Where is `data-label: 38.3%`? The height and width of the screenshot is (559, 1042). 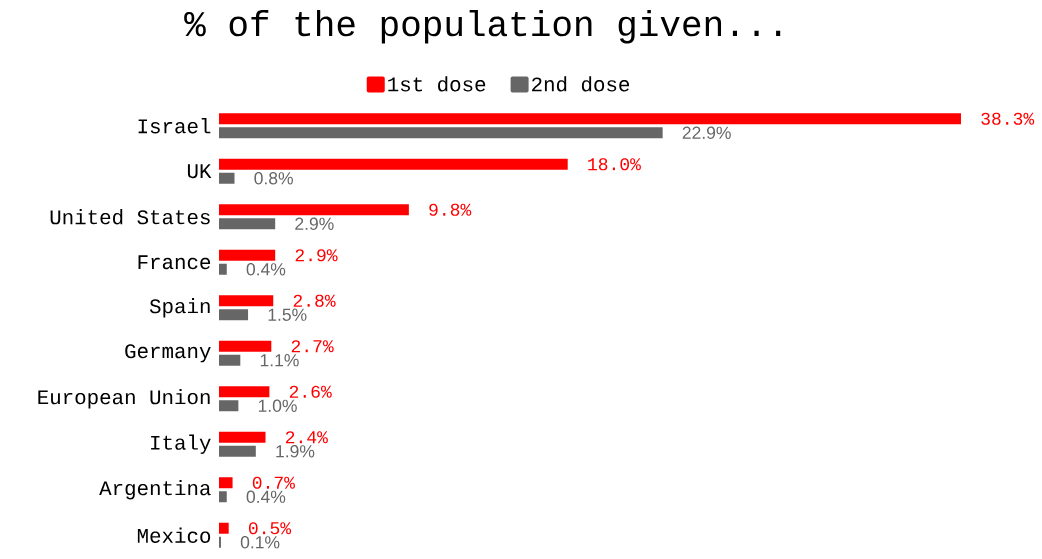
data-label: 38.3% is located at coordinates (1008, 118).